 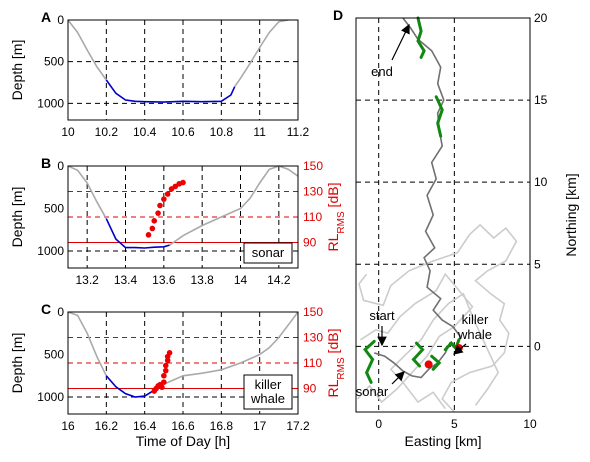 I want to click on x-tick-label: 0, so click(x=378, y=424).